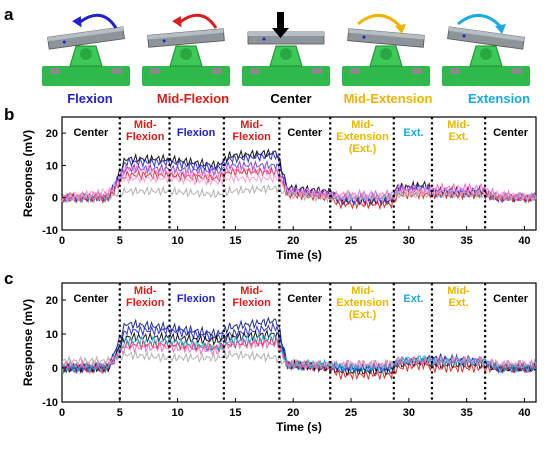 This screenshot has height=449, width=550. What do you see at coordinates (90, 98) in the screenshot?
I see `photo-title-1: Flexion` at bounding box center [90, 98].